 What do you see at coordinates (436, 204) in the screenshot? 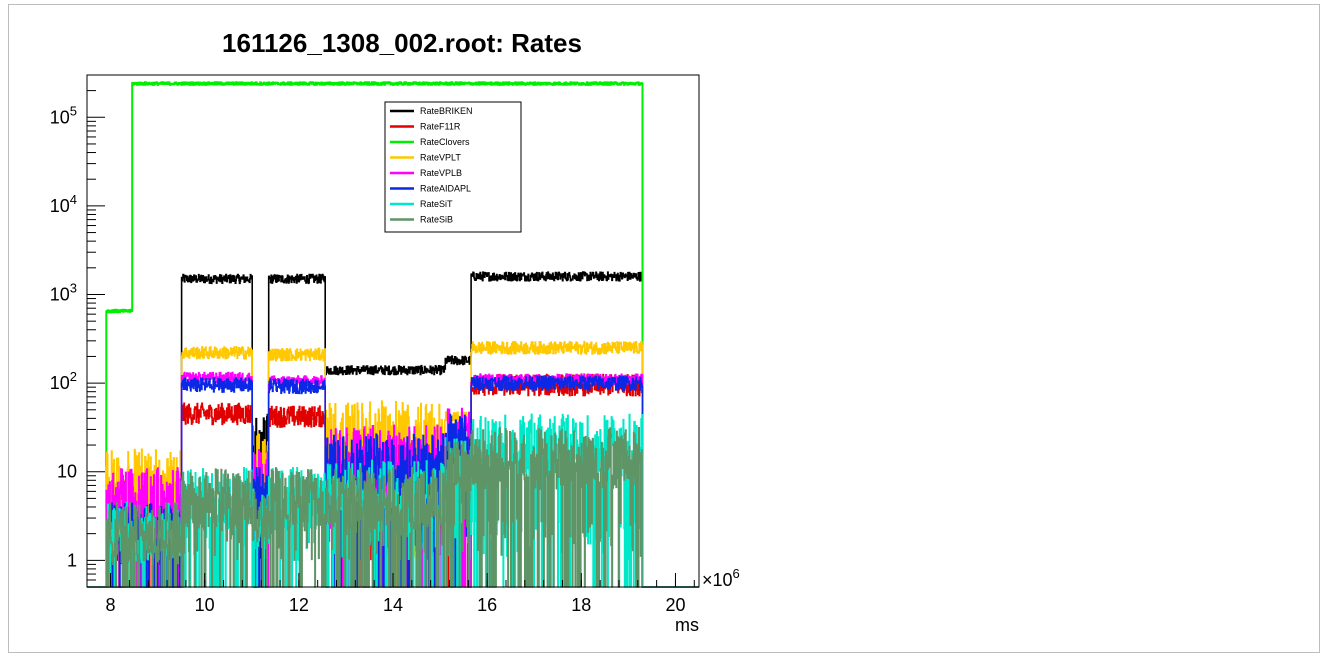
I see `legend-label: RateSiT` at bounding box center [436, 204].